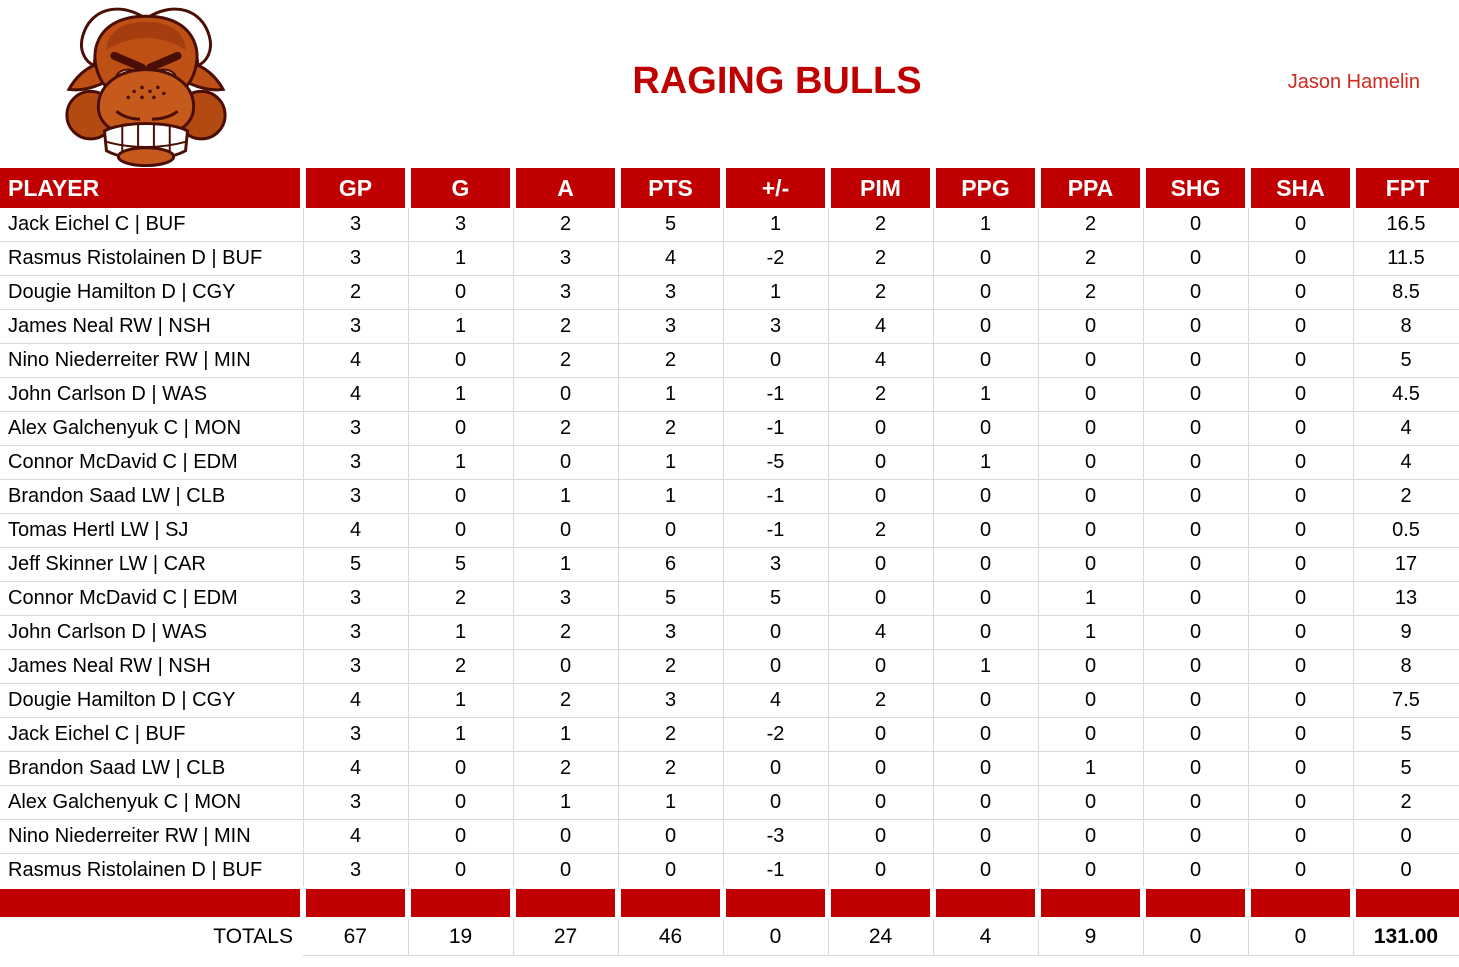 The height and width of the screenshot is (967, 1459). I want to click on column-header-ppa: PPA, so click(1089, 188).